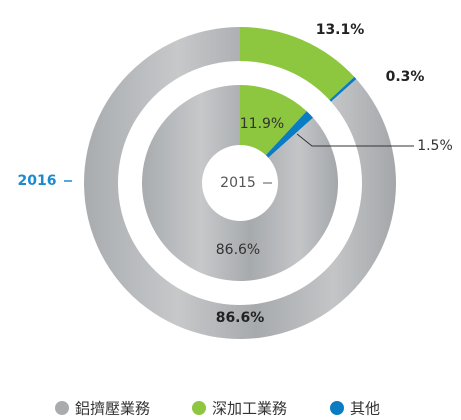 This screenshot has height=420, width=461. Describe the element at coordinates (37, 181) in the screenshot. I see `series-label: 2016` at that location.